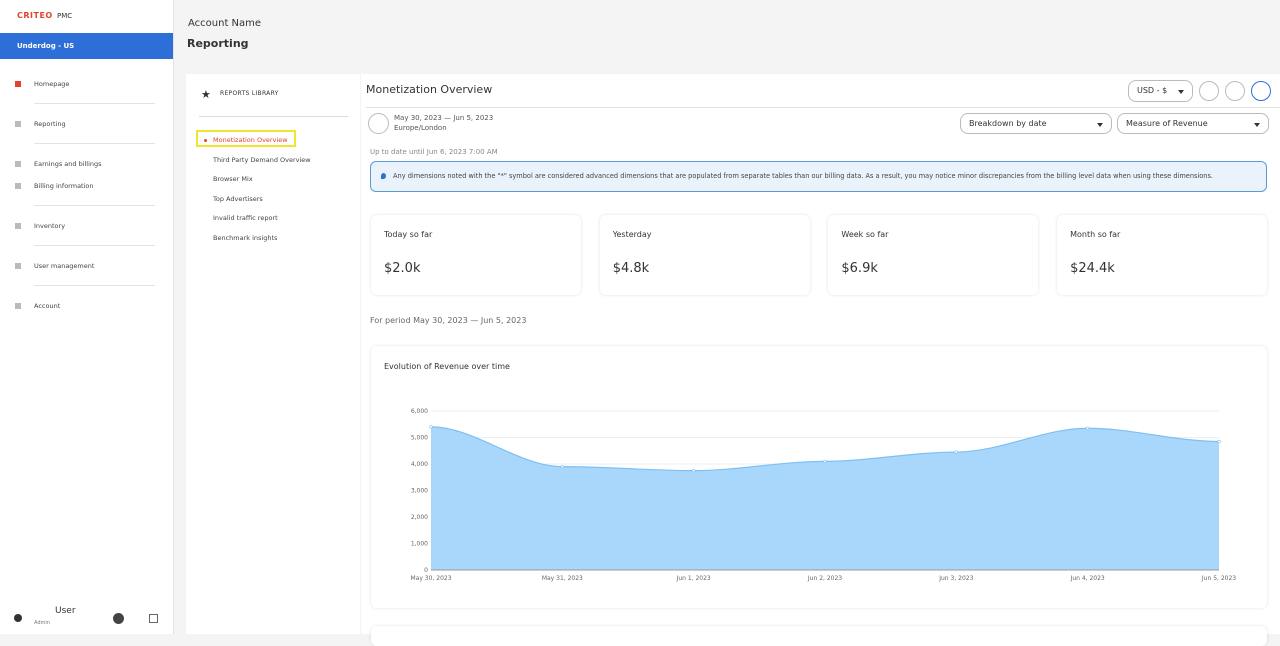 The height and width of the screenshot is (646, 1280). Describe the element at coordinates (419, 491) in the screenshot. I see `y-tick-label: 3,000` at that location.